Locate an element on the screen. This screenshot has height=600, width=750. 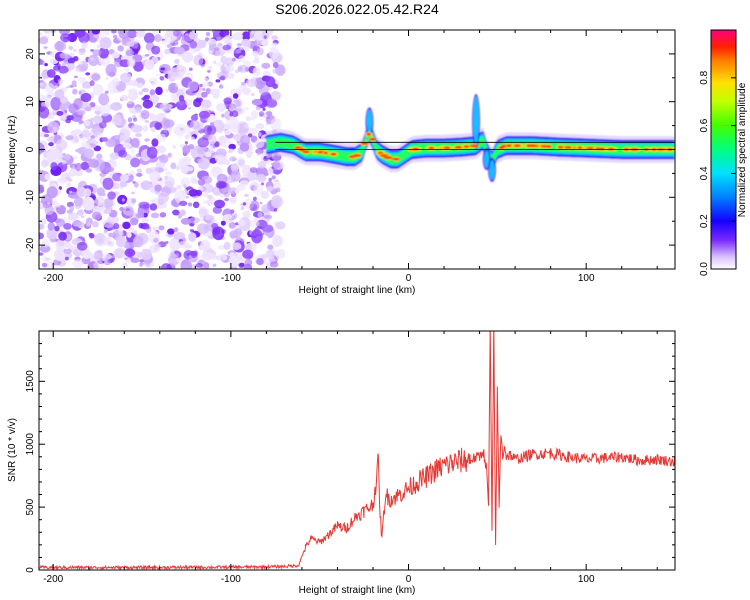
x-tick-label: -200 is located at coordinates (53, 278).